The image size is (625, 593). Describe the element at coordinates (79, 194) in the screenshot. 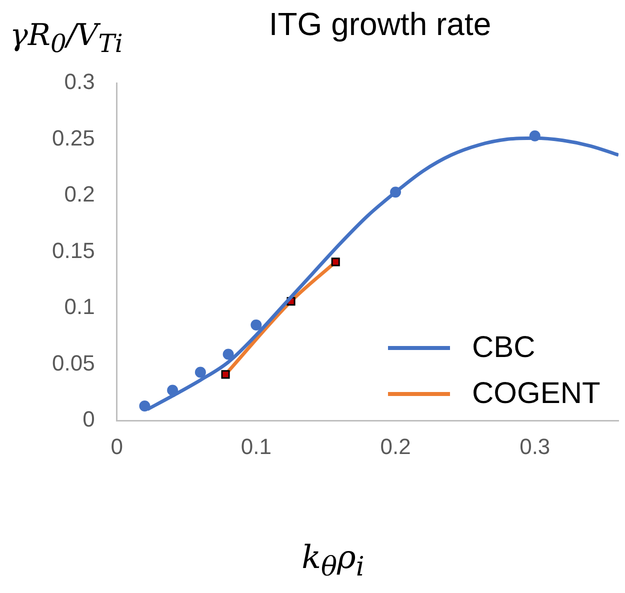

I see `y-tick-label: 0.2` at that location.